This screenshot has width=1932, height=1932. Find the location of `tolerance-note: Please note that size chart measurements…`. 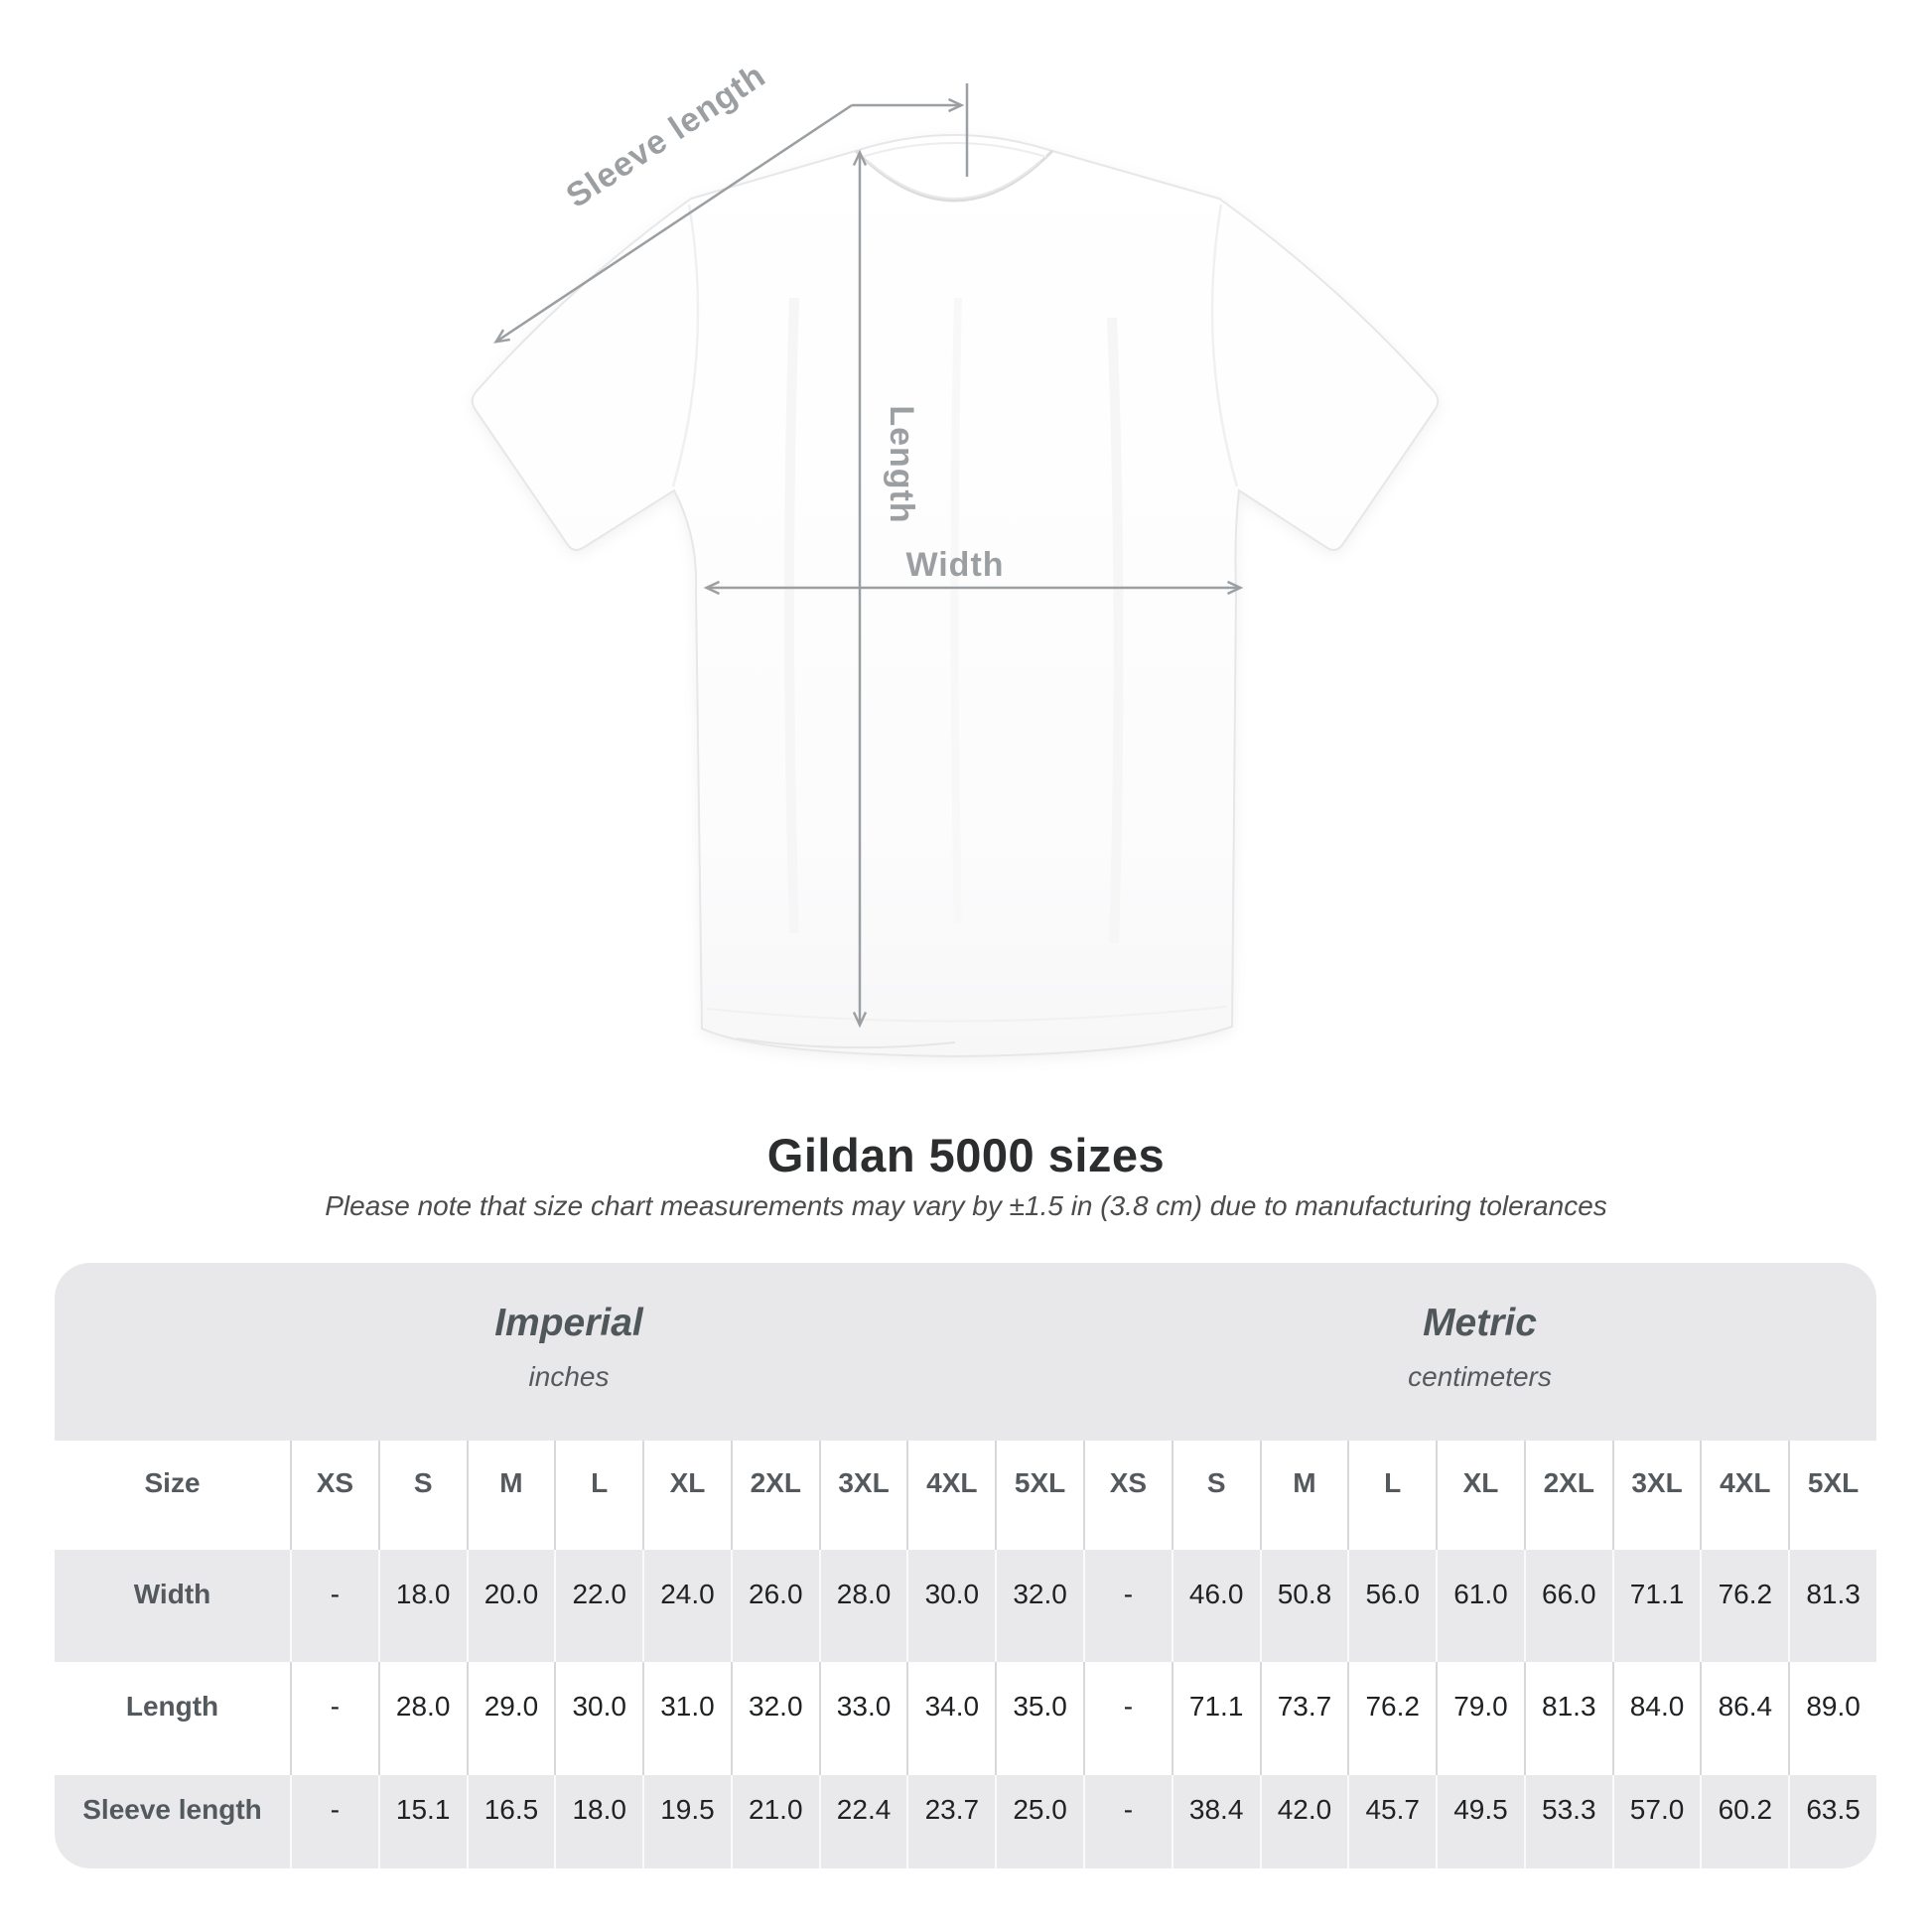

tolerance-note: Please note that size chart measurements… is located at coordinates (966, 1205).